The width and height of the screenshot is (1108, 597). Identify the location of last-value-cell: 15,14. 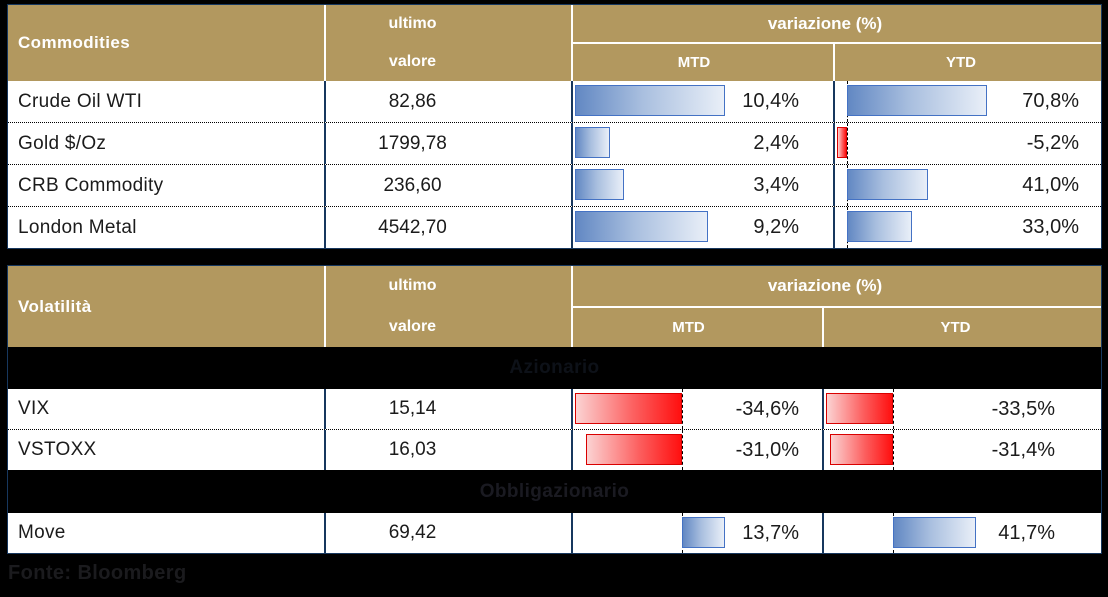
(449, 409).